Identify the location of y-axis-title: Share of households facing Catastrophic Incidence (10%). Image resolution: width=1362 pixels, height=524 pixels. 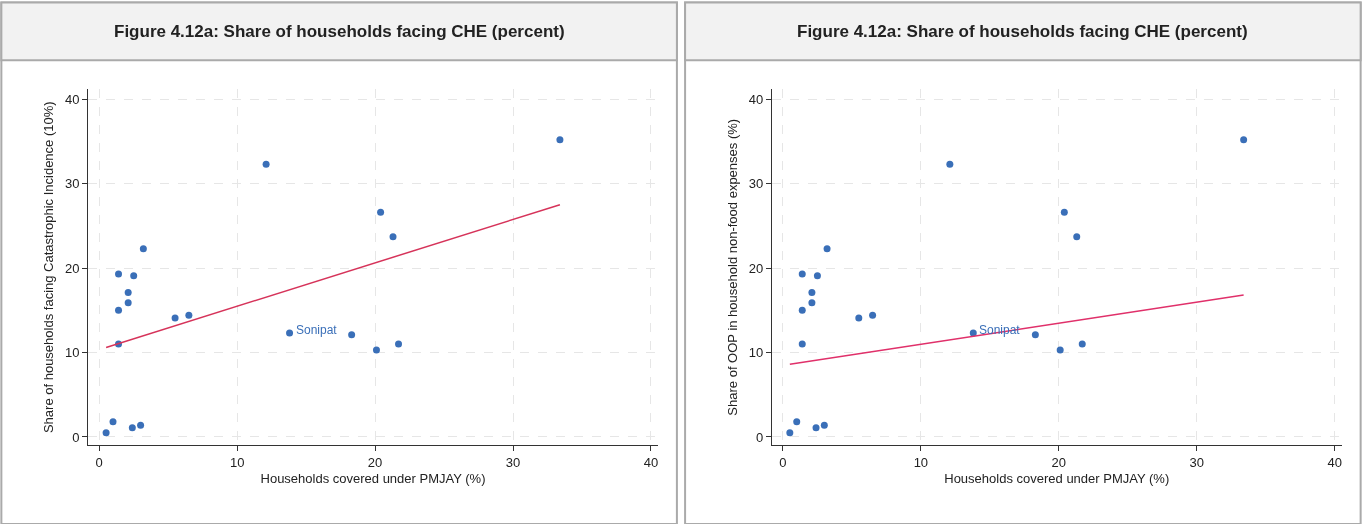
(49, 267).